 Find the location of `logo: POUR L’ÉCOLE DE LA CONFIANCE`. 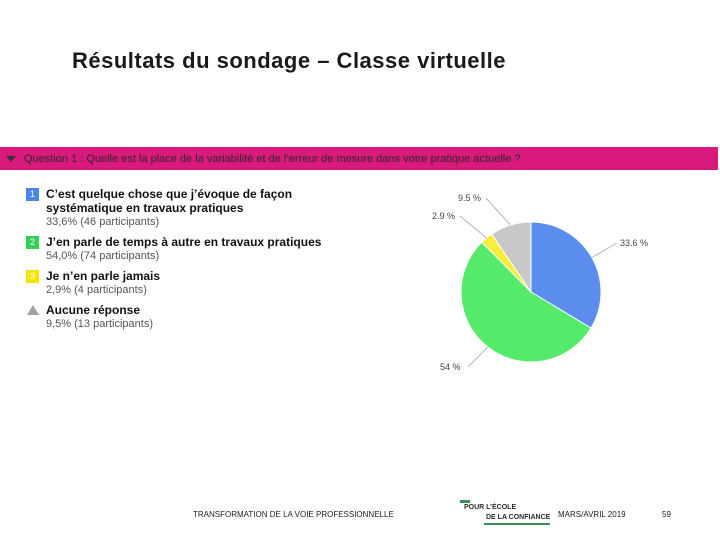

logo: POUR L’ÉCOLE DE LA CONFIANCE is located at coordinates (508, 513).